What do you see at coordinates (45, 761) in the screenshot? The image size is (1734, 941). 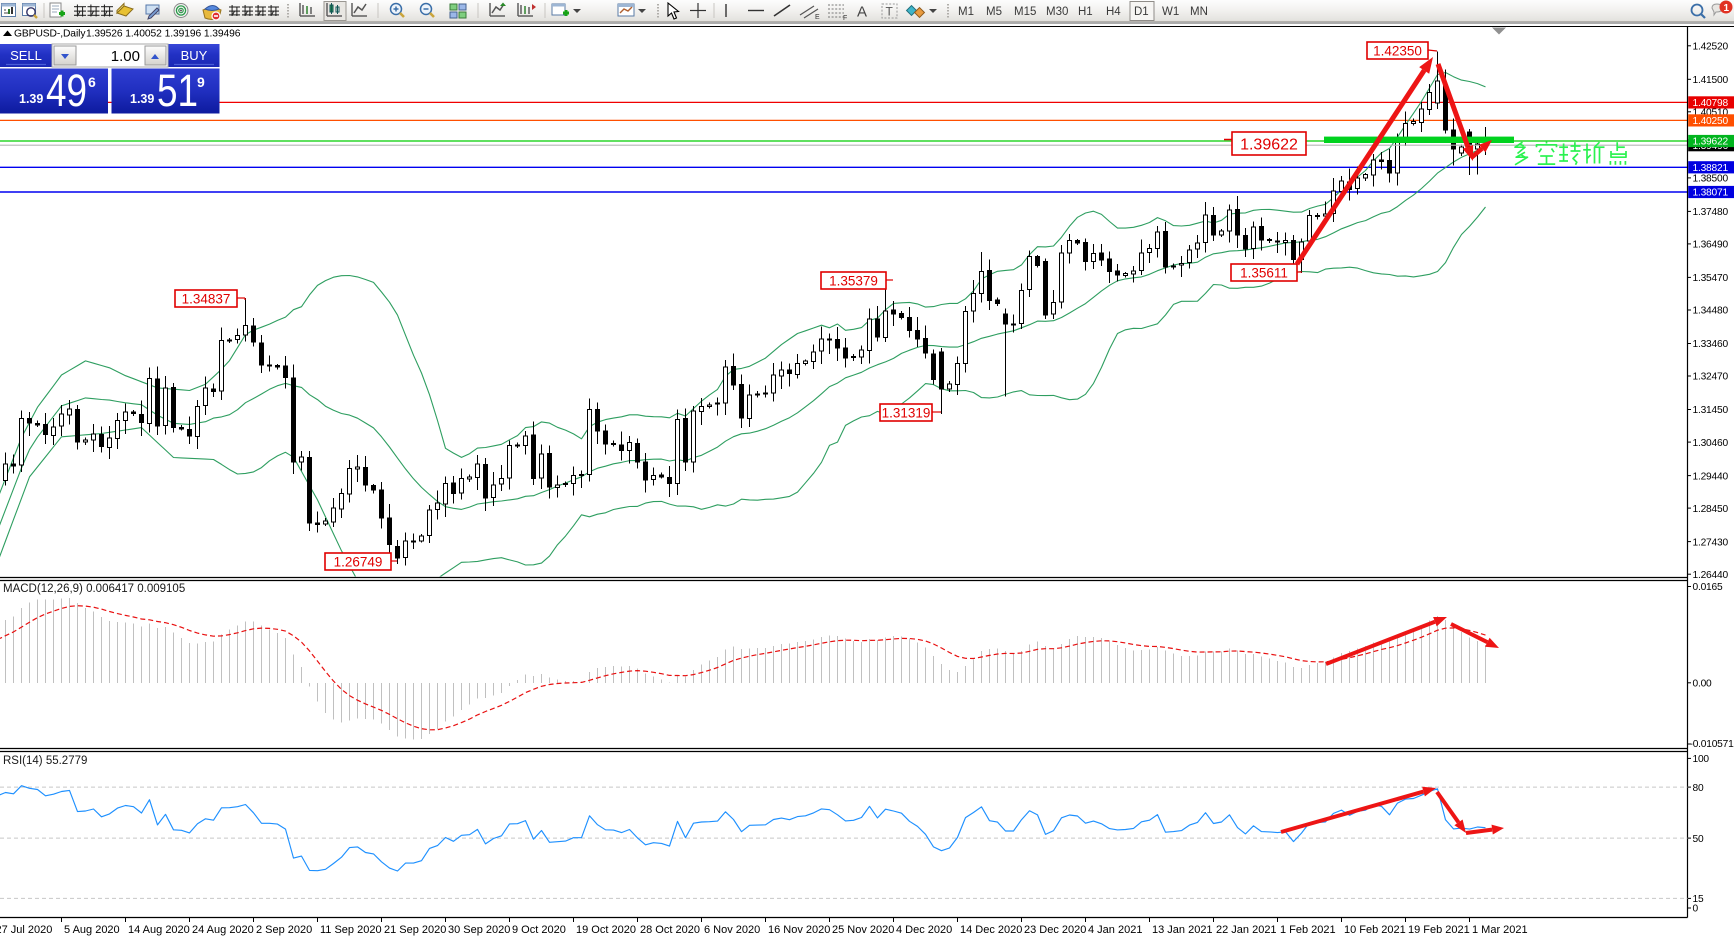 I see `svg-text: RSI(14) 55.2779` at bounding box center [45, 761].